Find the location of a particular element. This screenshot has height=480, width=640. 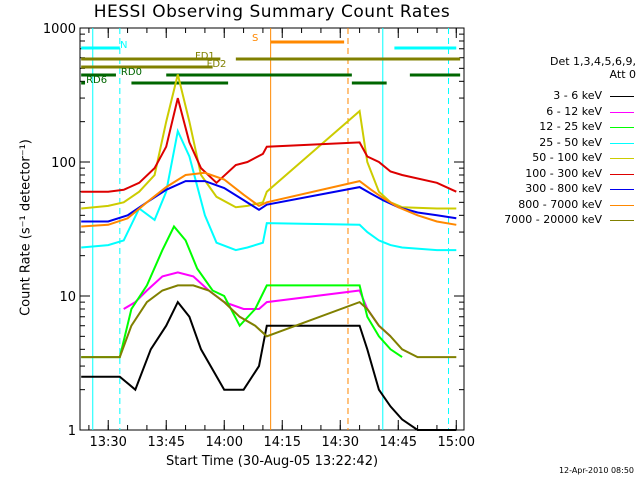

legend-entry: 6 - 12 keV is located at coordinates (554, 112).